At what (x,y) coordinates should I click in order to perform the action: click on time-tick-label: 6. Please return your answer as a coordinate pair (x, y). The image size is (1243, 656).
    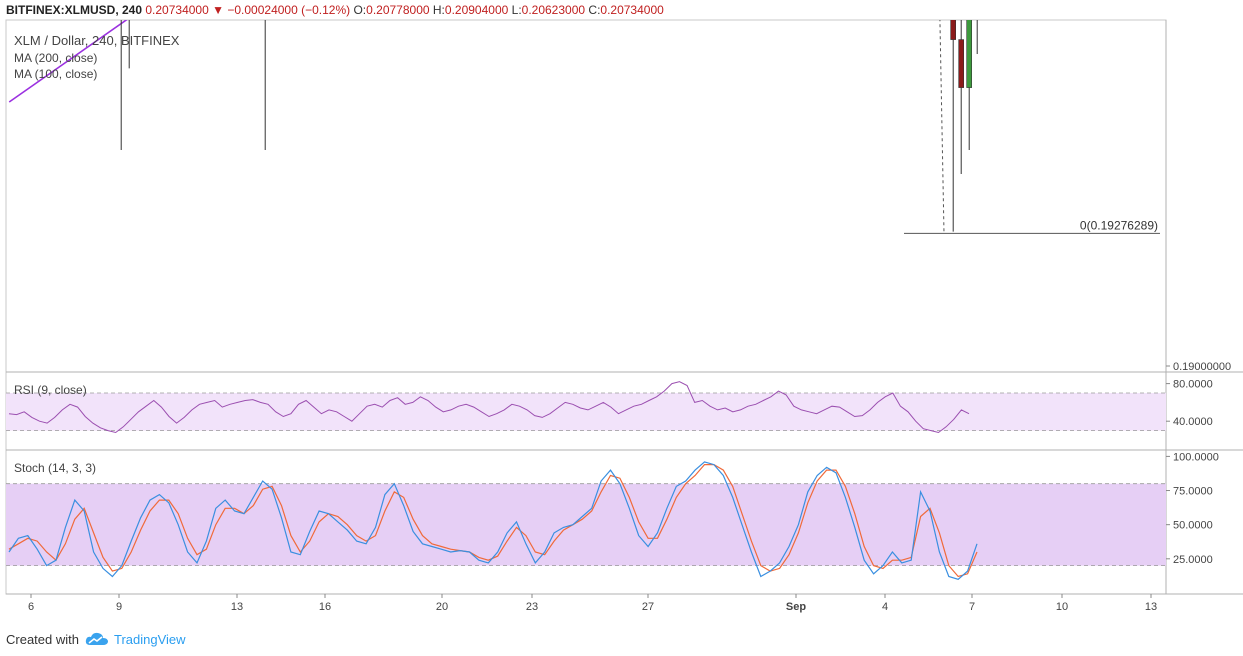
    Looking at the image, I should click on (31, 607).